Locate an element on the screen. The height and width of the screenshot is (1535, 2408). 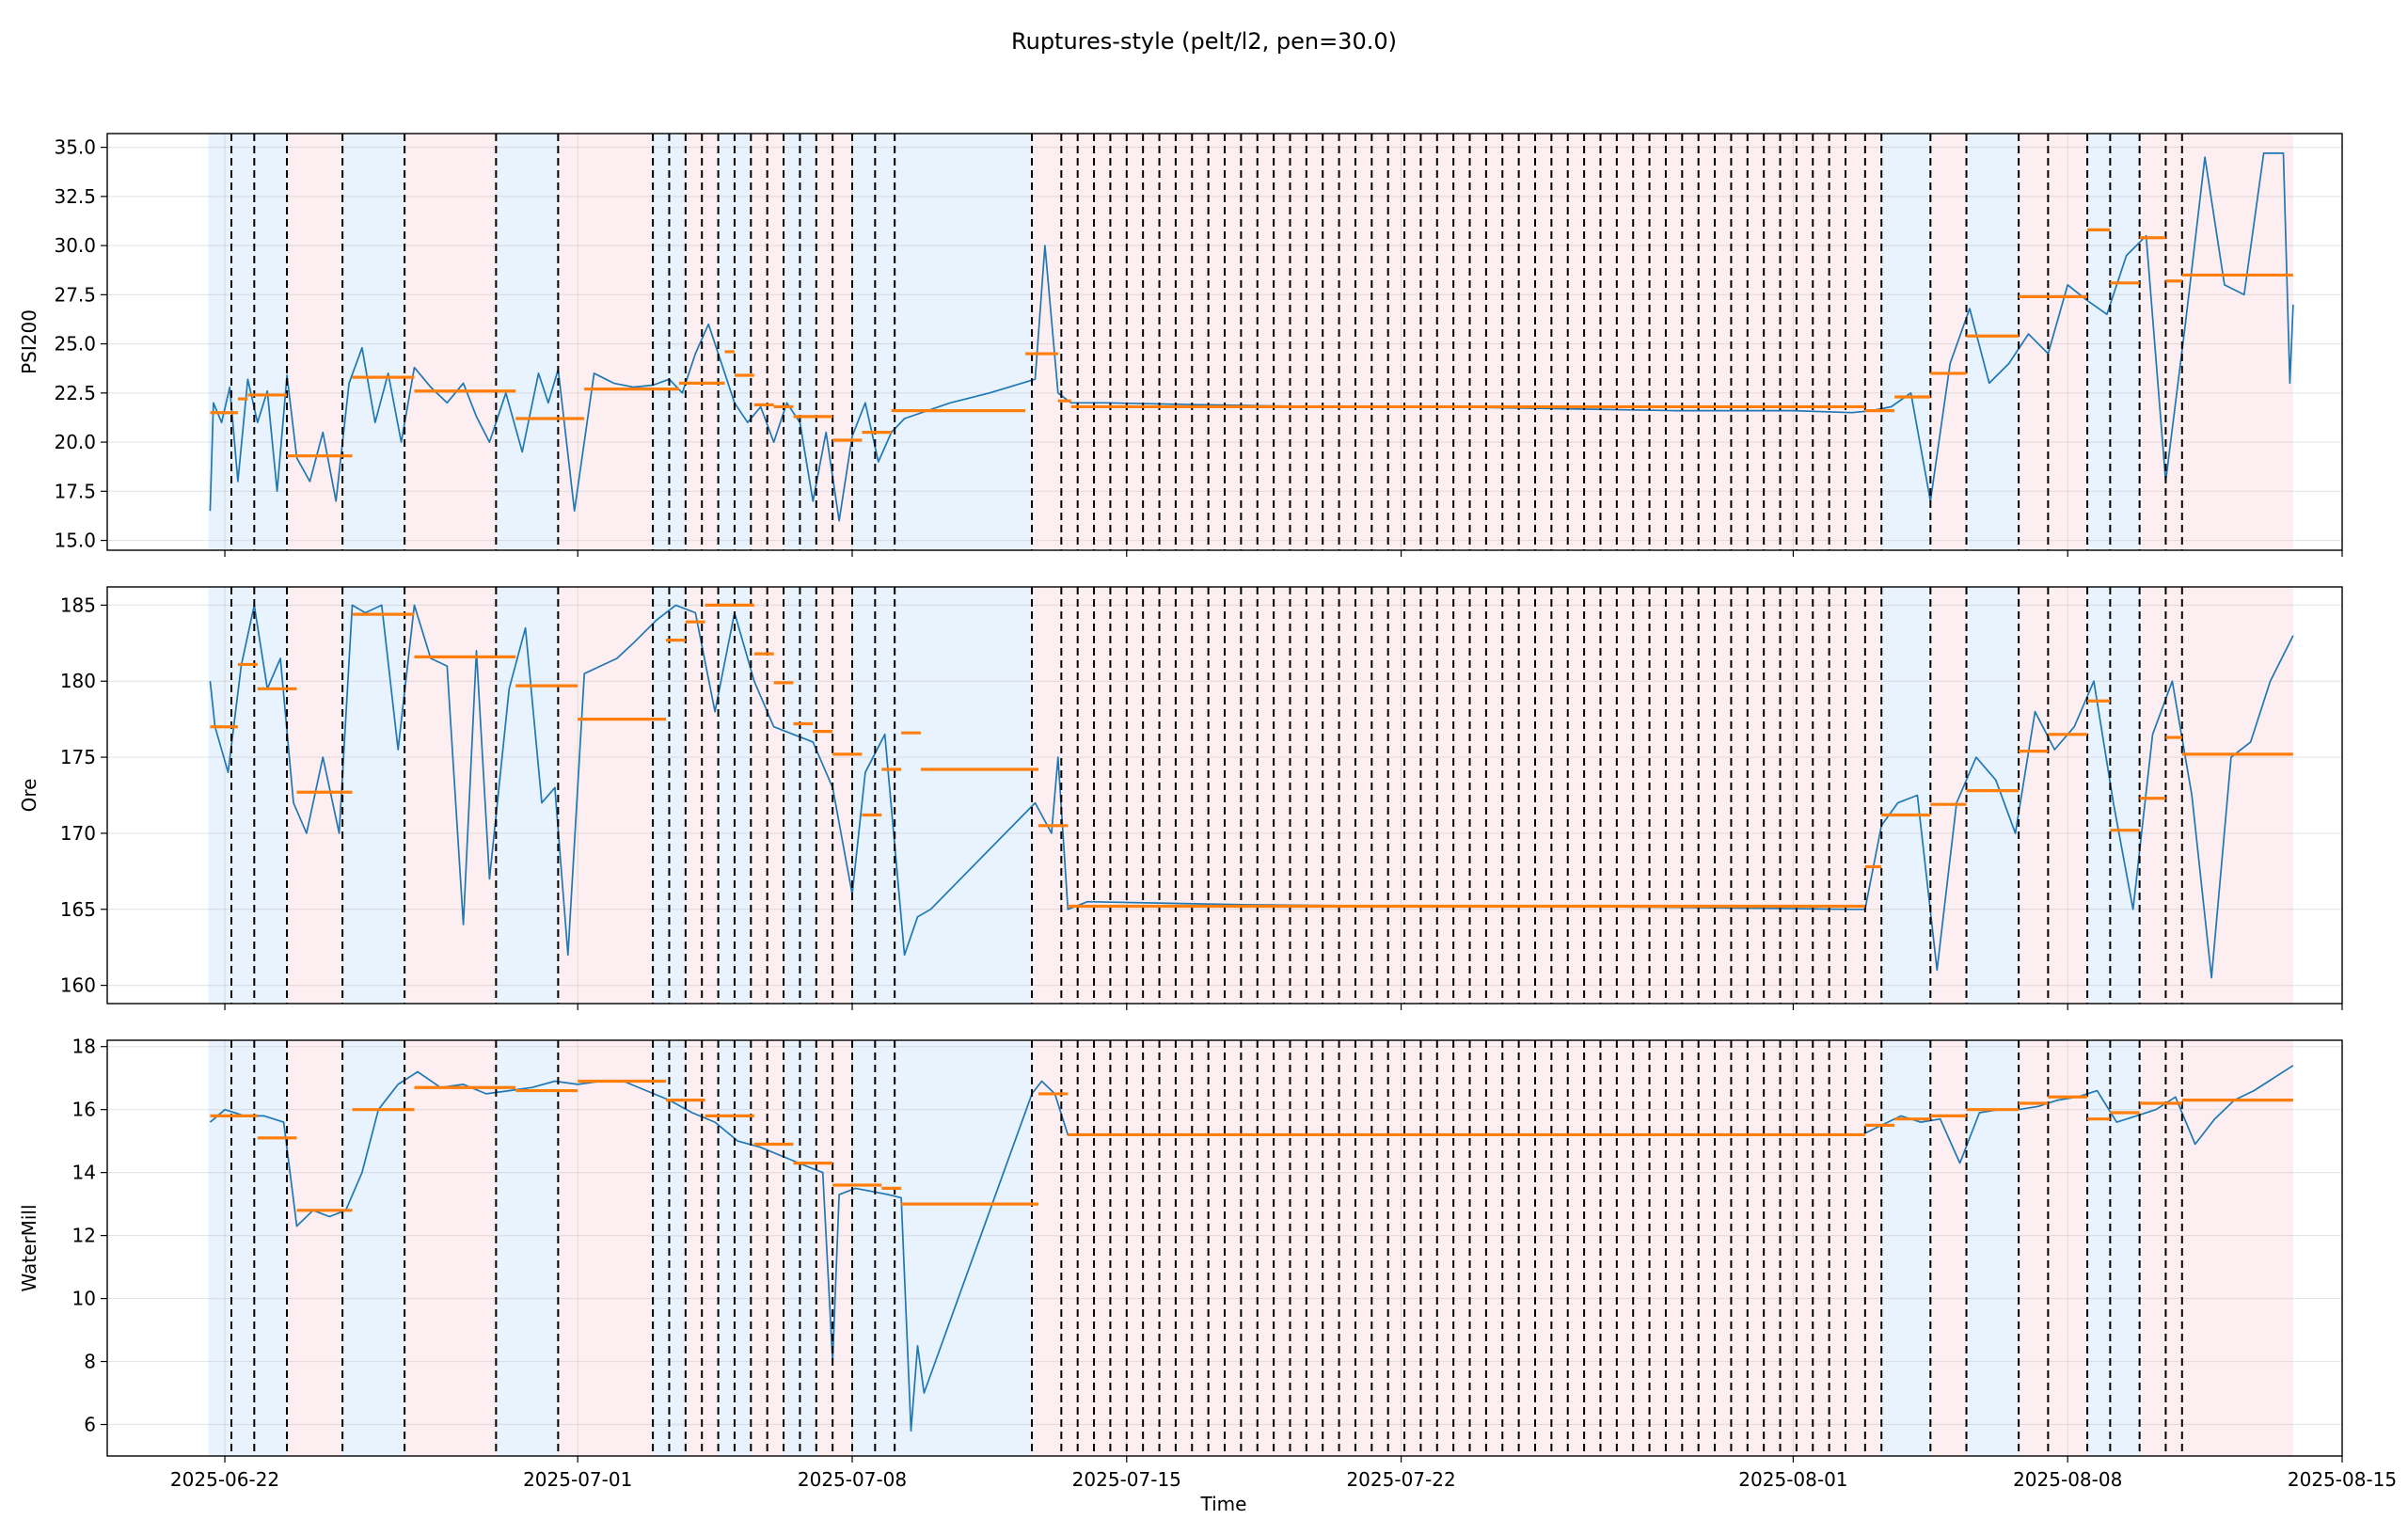
y-tick-label: 15.0 is located at coordinates (75, 541).